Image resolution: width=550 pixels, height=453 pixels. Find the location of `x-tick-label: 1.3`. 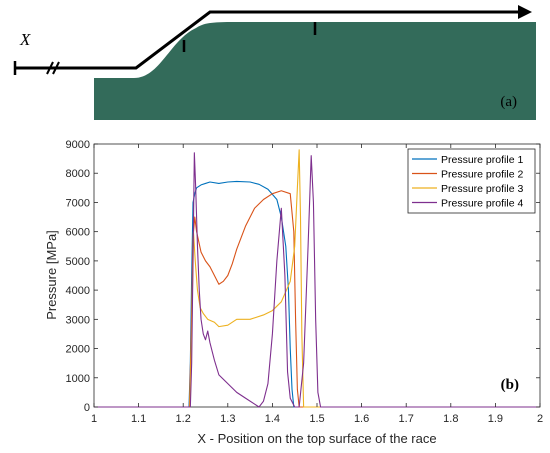

x-tick-label: 1.3 is located at coordinates (227, 419).